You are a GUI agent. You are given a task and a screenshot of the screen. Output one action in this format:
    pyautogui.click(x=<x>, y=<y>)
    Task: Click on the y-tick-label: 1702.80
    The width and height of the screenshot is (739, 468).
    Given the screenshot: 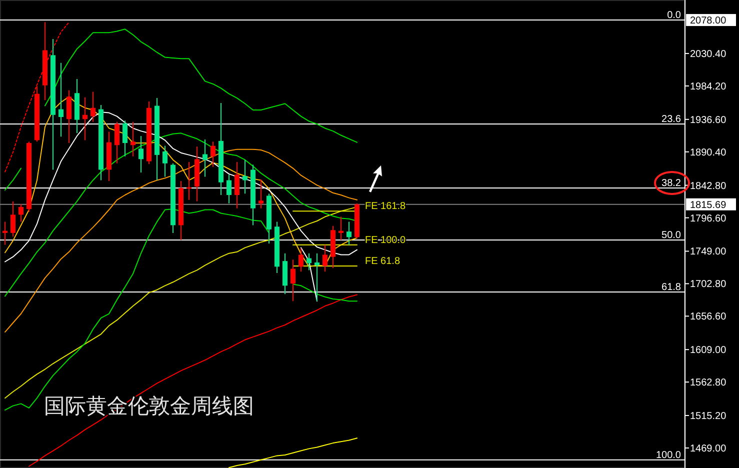 What is the action you would take?
    pyautogui.click(x=708, y=284)
    